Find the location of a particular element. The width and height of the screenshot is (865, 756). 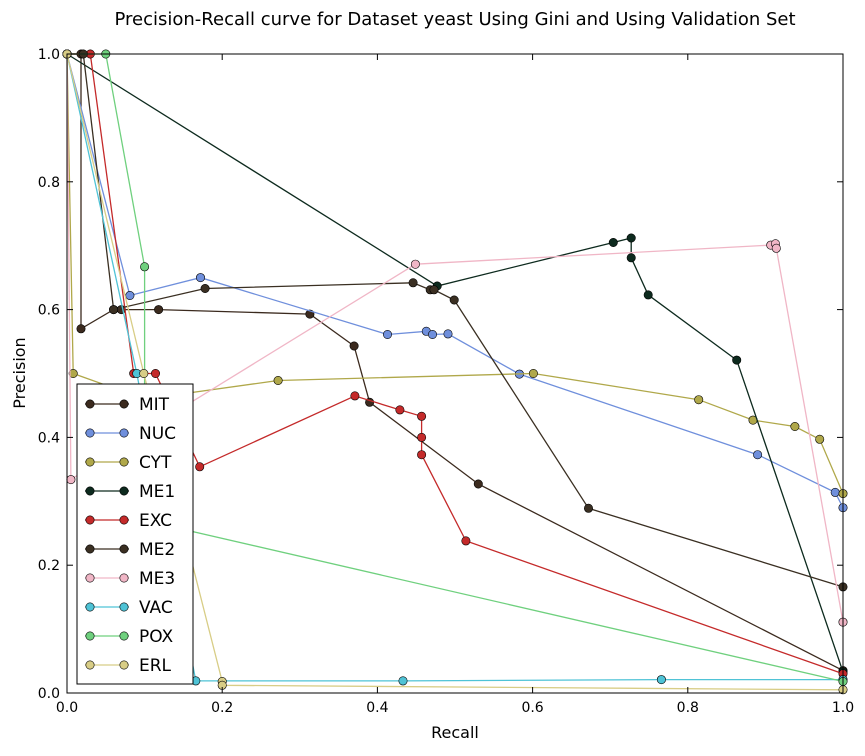

y-tick-label: 0.4 is located at coordinates (49, 438).